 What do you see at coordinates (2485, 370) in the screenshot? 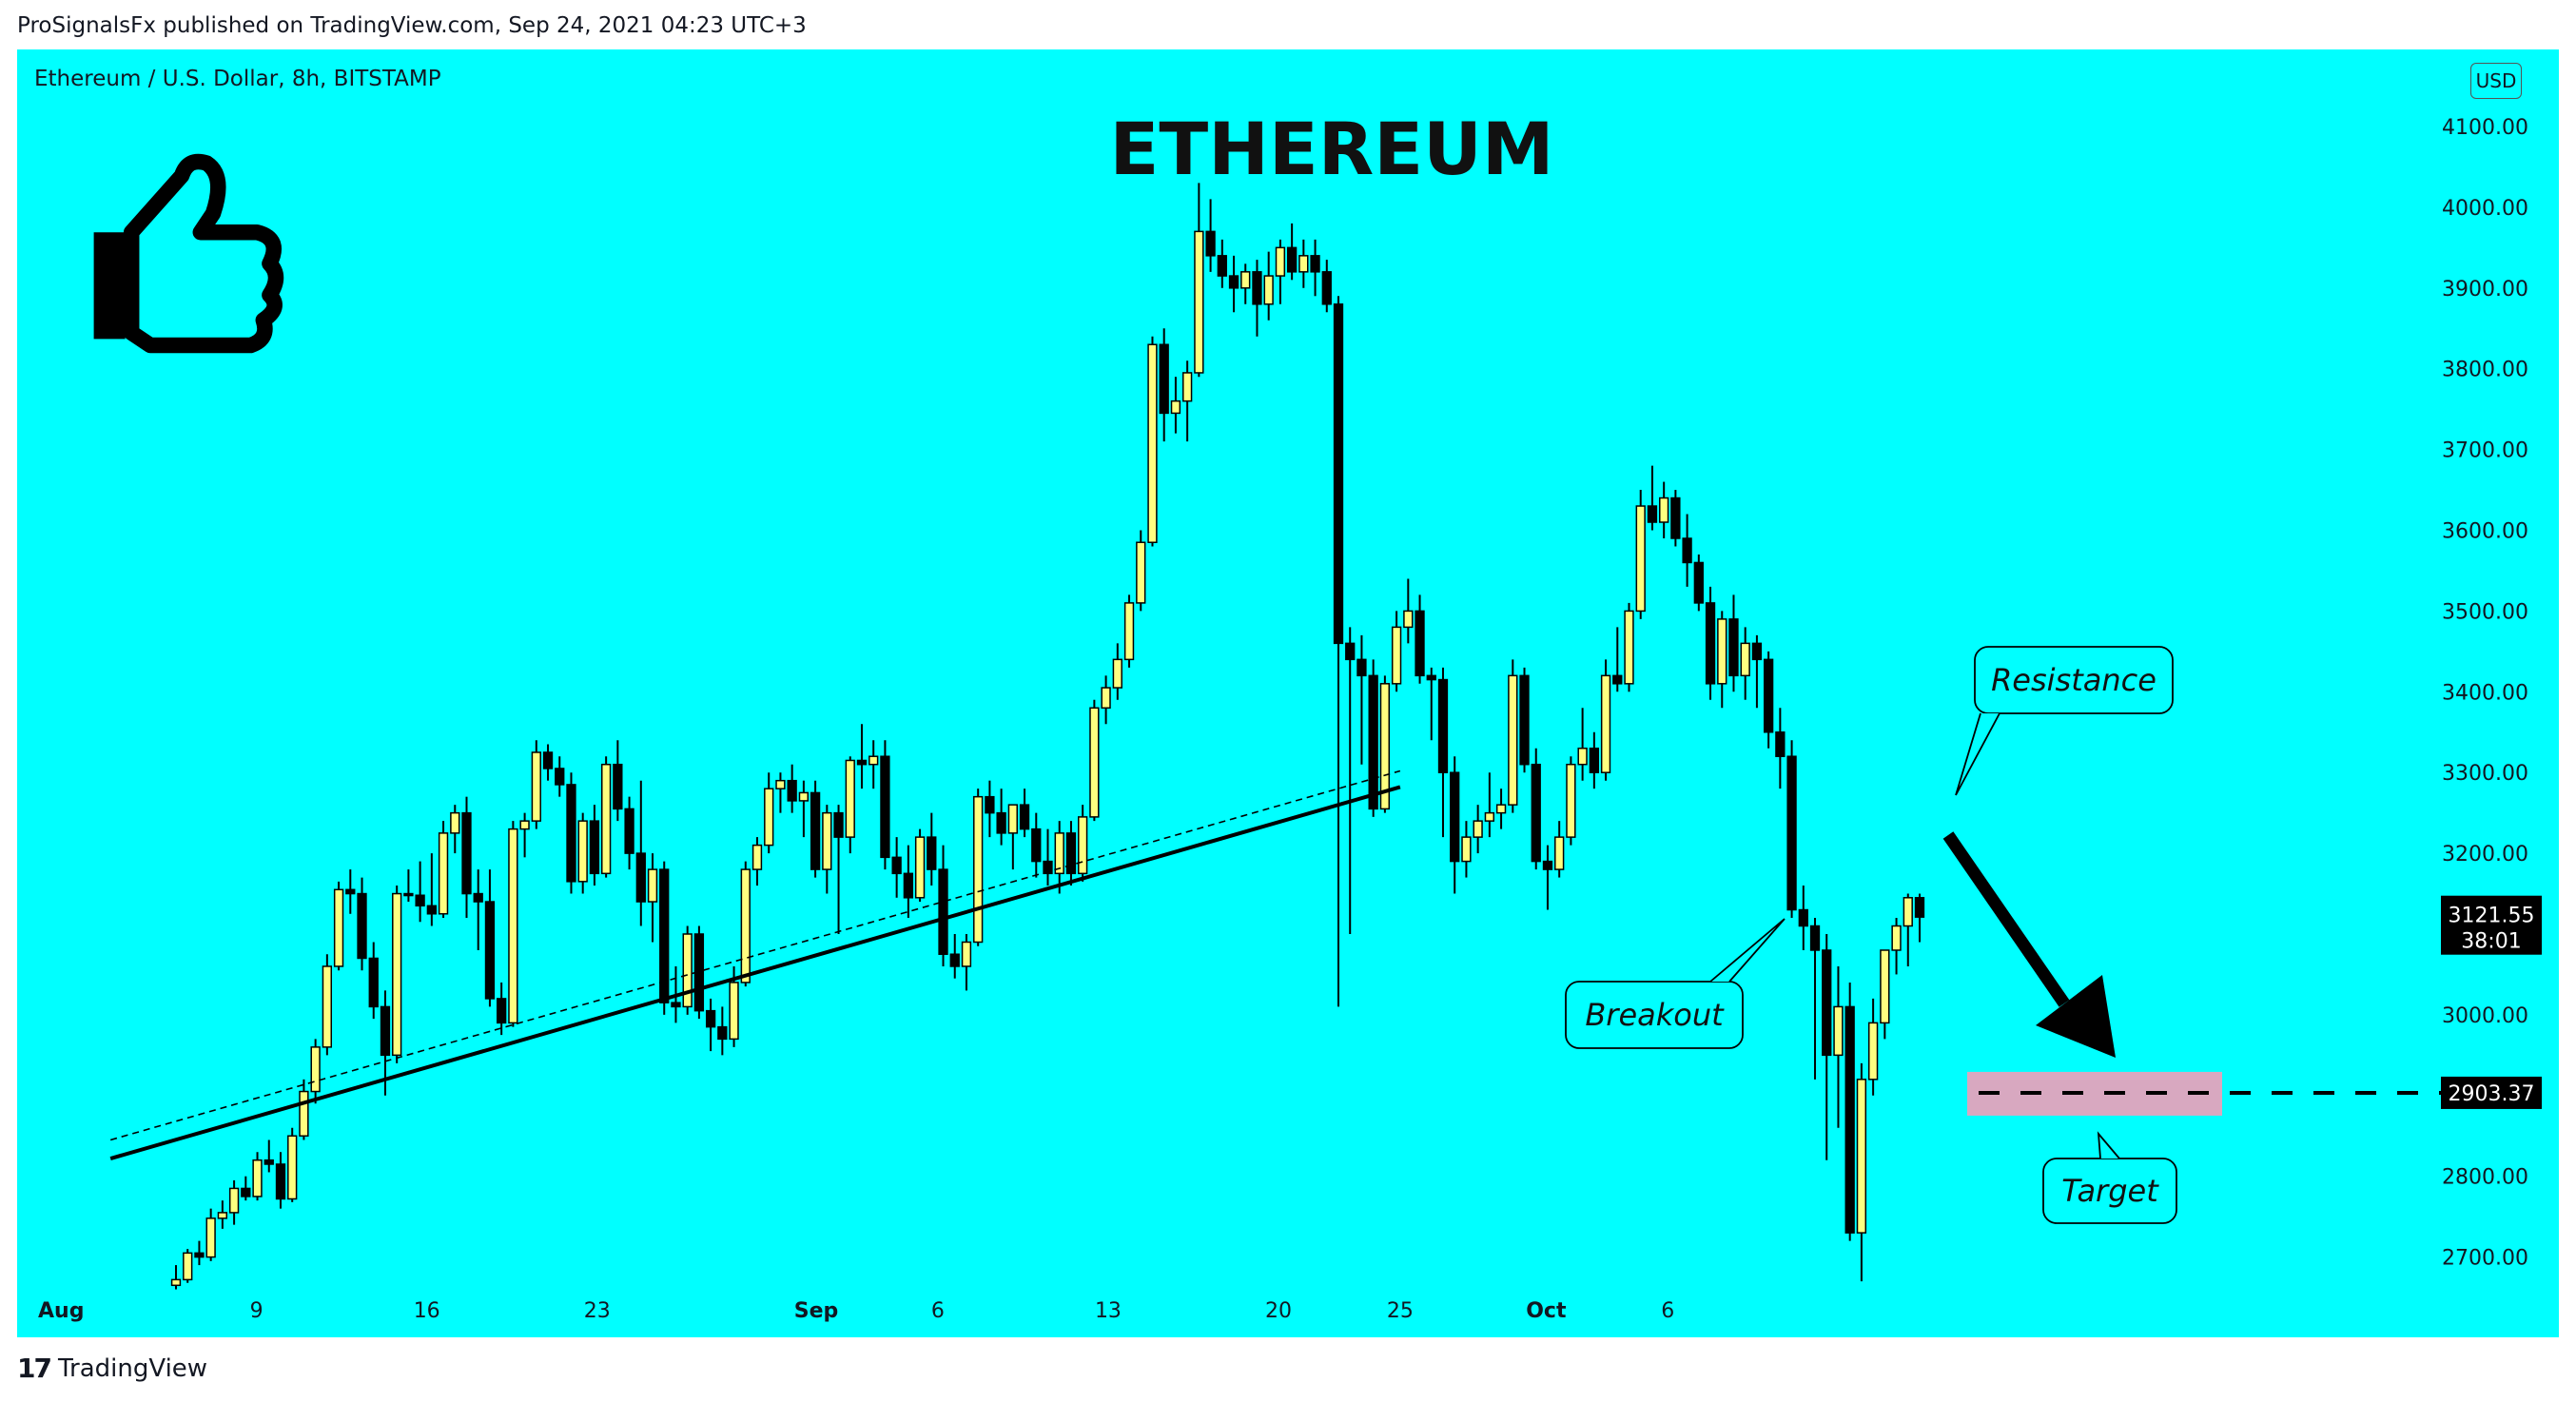
I see `y-tick-label: 3800.00` at bounding box center [2485, 370].